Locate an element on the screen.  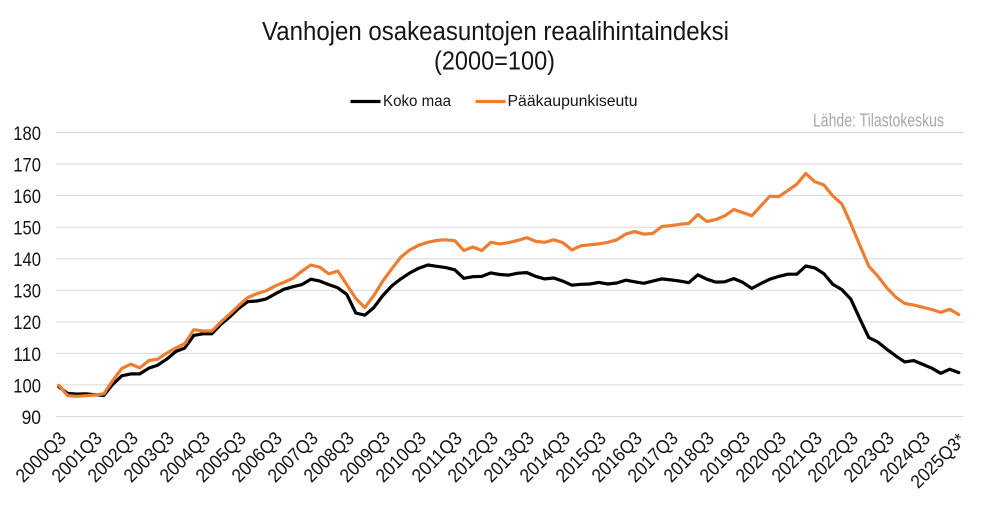
svg-text: 110 is located at coordinates (27, 355).